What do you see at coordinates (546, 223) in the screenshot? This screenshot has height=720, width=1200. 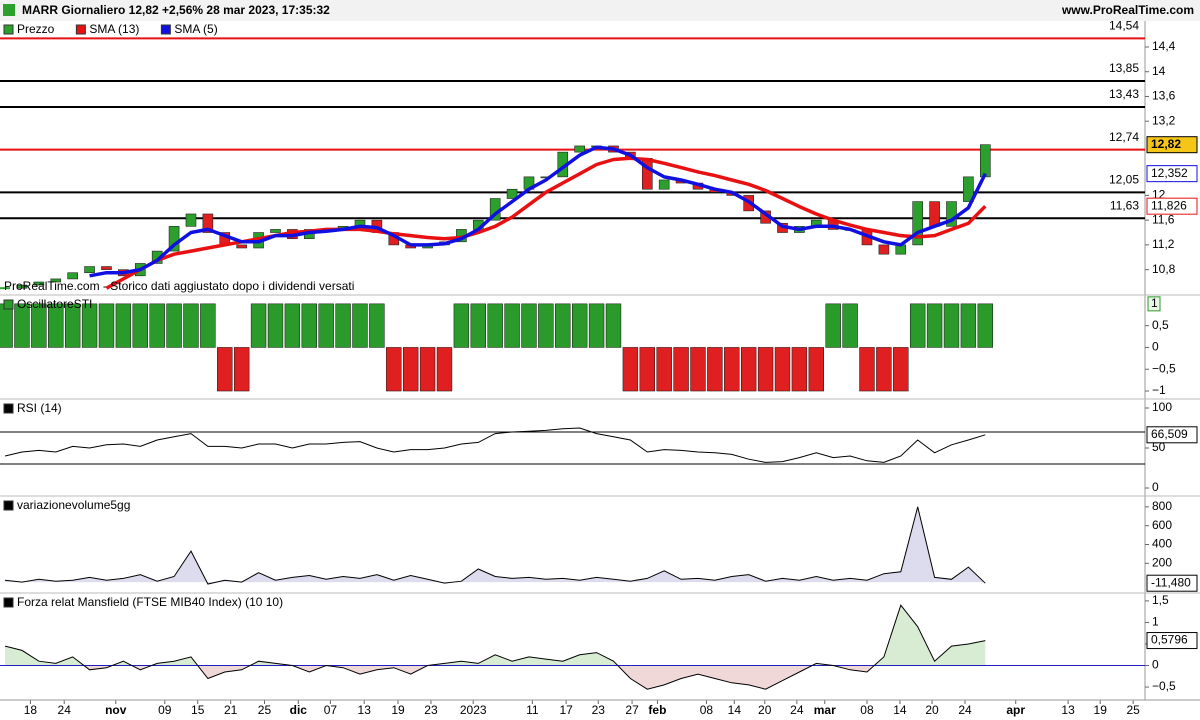 I see `moving-average` at bounding box center [546, 223].